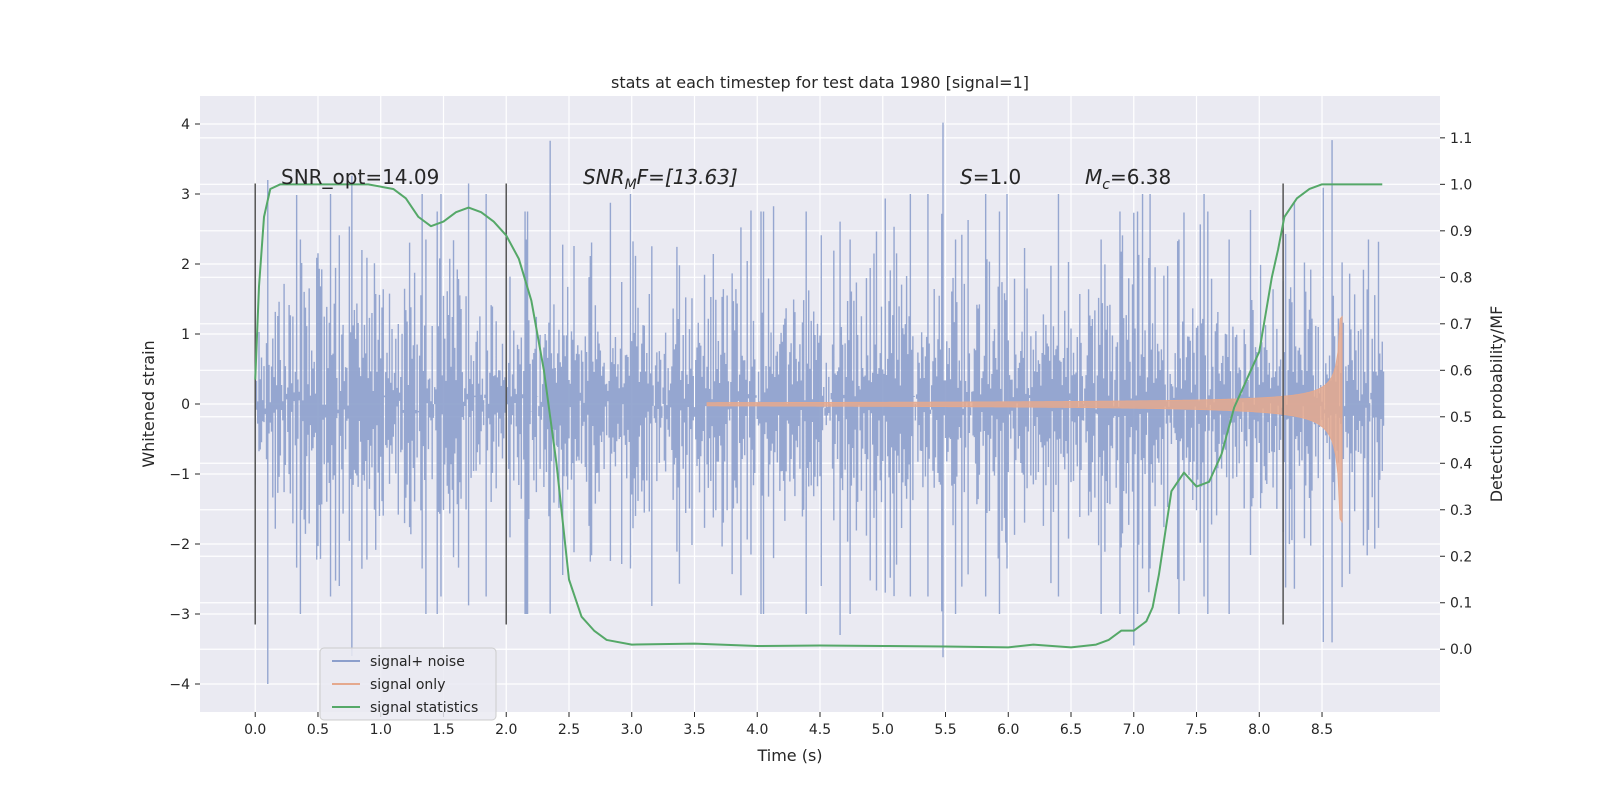 The height and width of the screenshot is (800, 1600). I want to click on y-right-tick-label: 0.2, so click(1461, 557).